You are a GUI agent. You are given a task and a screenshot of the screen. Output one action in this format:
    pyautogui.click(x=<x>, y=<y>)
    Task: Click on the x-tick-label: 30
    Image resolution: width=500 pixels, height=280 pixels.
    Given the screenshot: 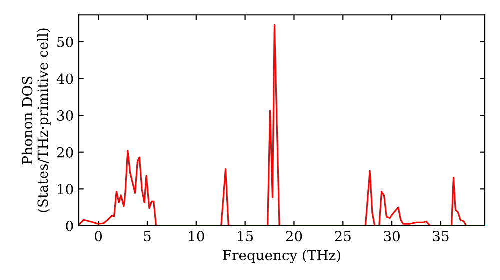 What is the action you would take?
    pyautogui.click(x=392, y=236)
    